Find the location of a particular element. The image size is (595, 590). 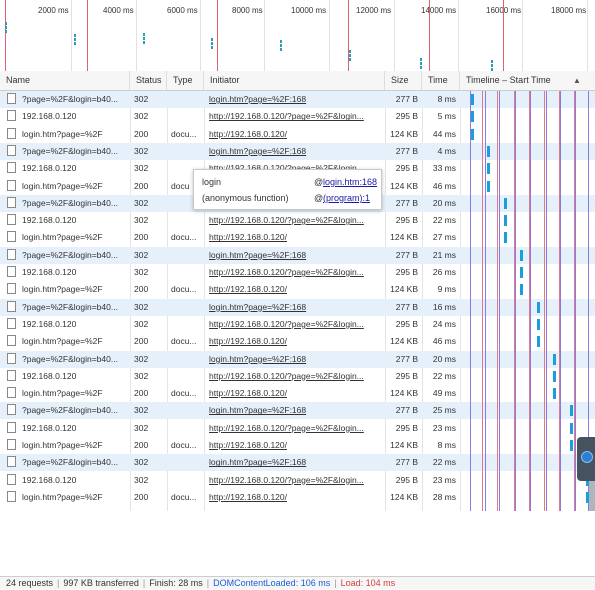

column-initiator: Initiator is located at coordinates (294, 80).